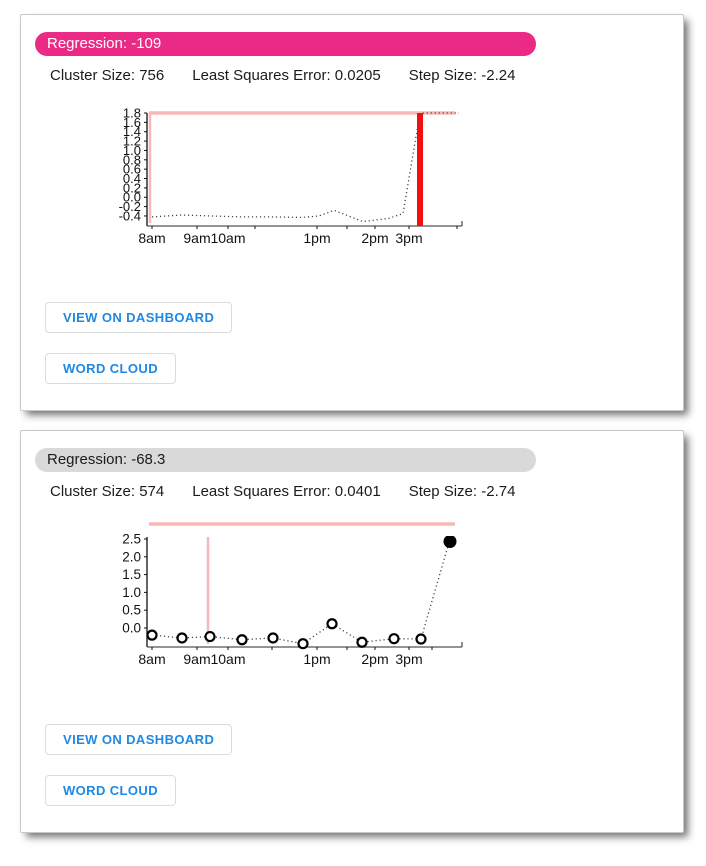 This screenshot has height=866, width=706. Describe the element at coordinates (132, 178) in the screenshot. I see `svg-text: 0.4` at that location.